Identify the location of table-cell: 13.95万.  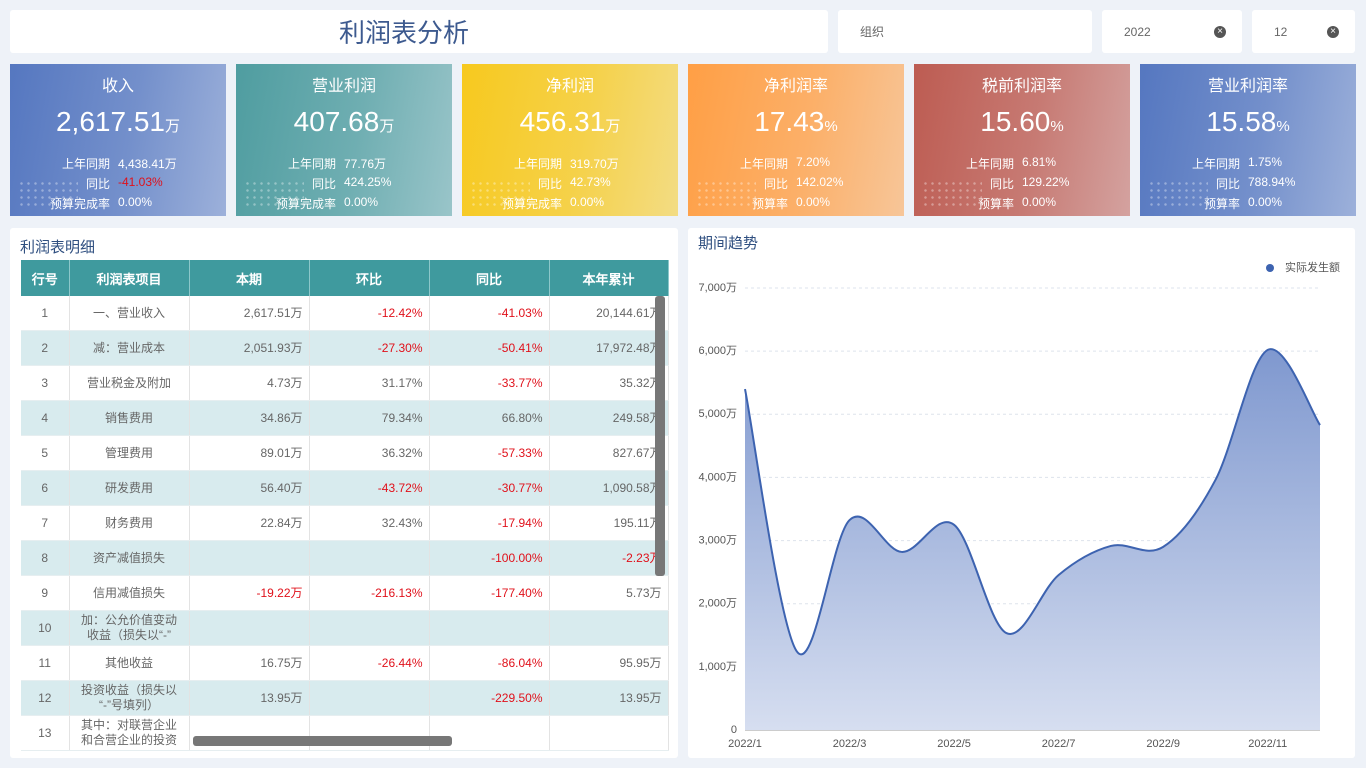
(609, 698).